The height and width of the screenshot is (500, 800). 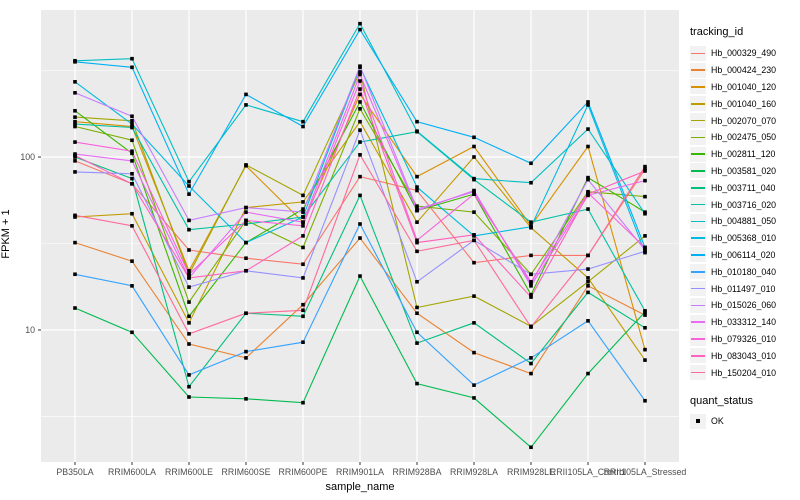 I want to click on legend-item: Hb_010180_040, so click(x=745, y=271).